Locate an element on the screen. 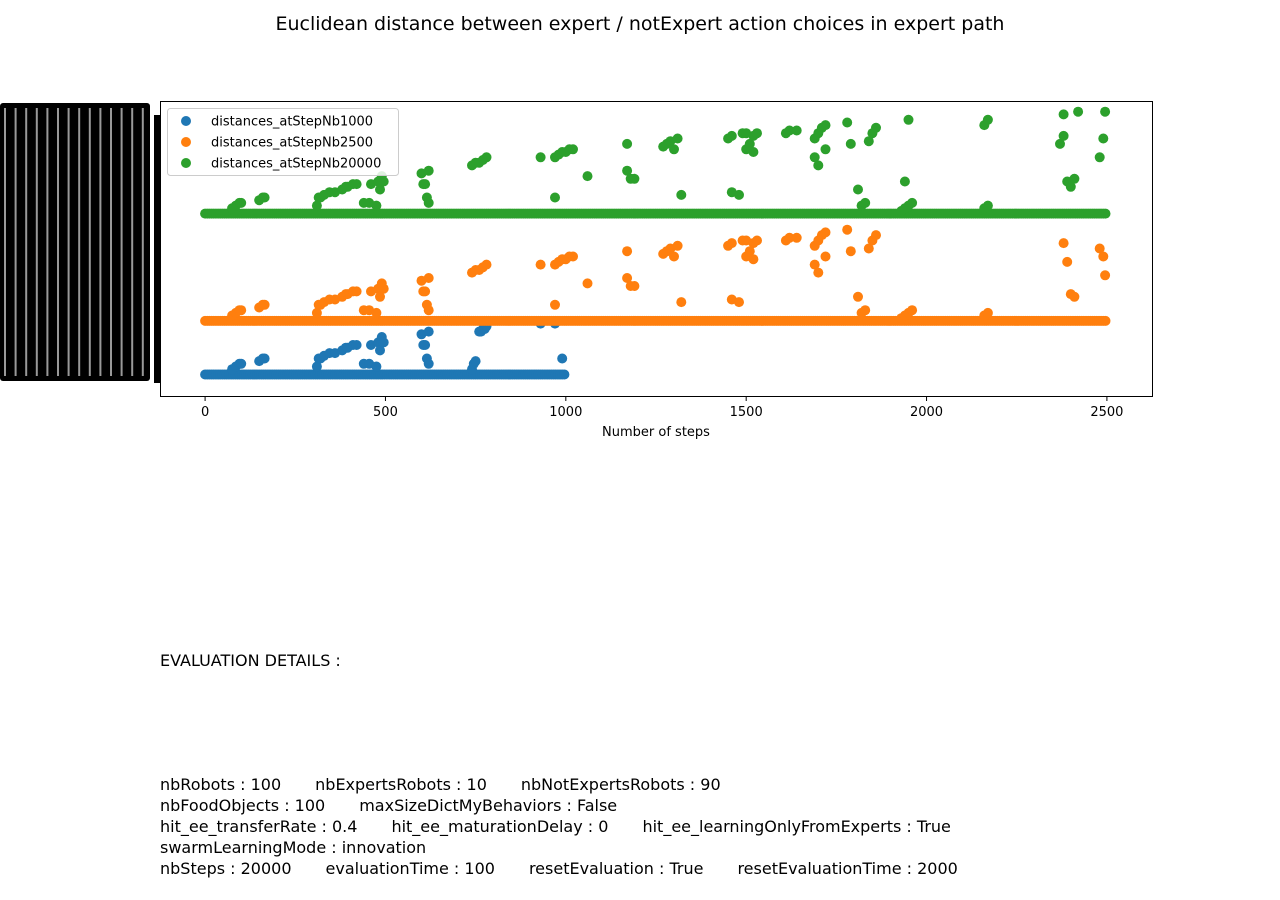  details-spacer is located at coordinates (559, 723).